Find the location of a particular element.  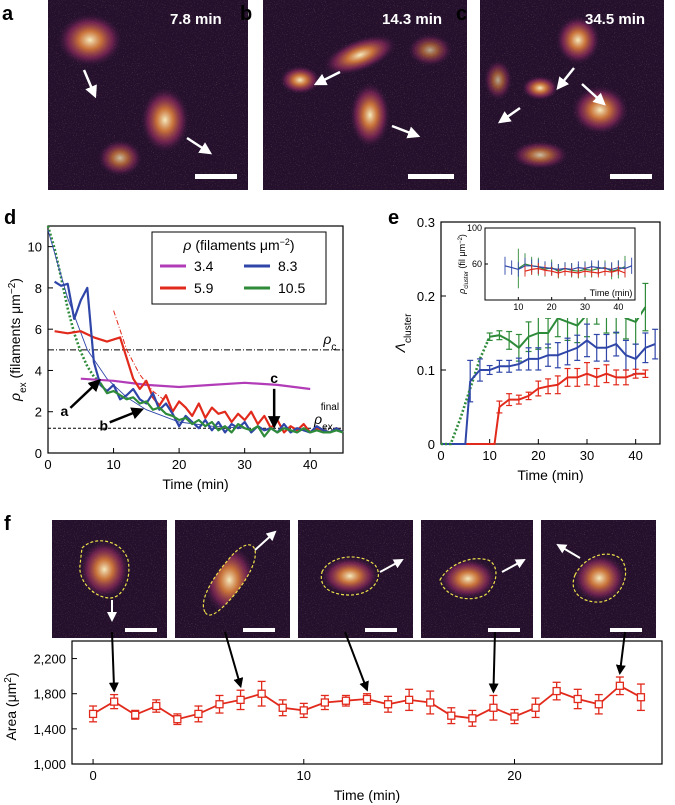

scale-bar-f2 is located at coordinates (259, 630).